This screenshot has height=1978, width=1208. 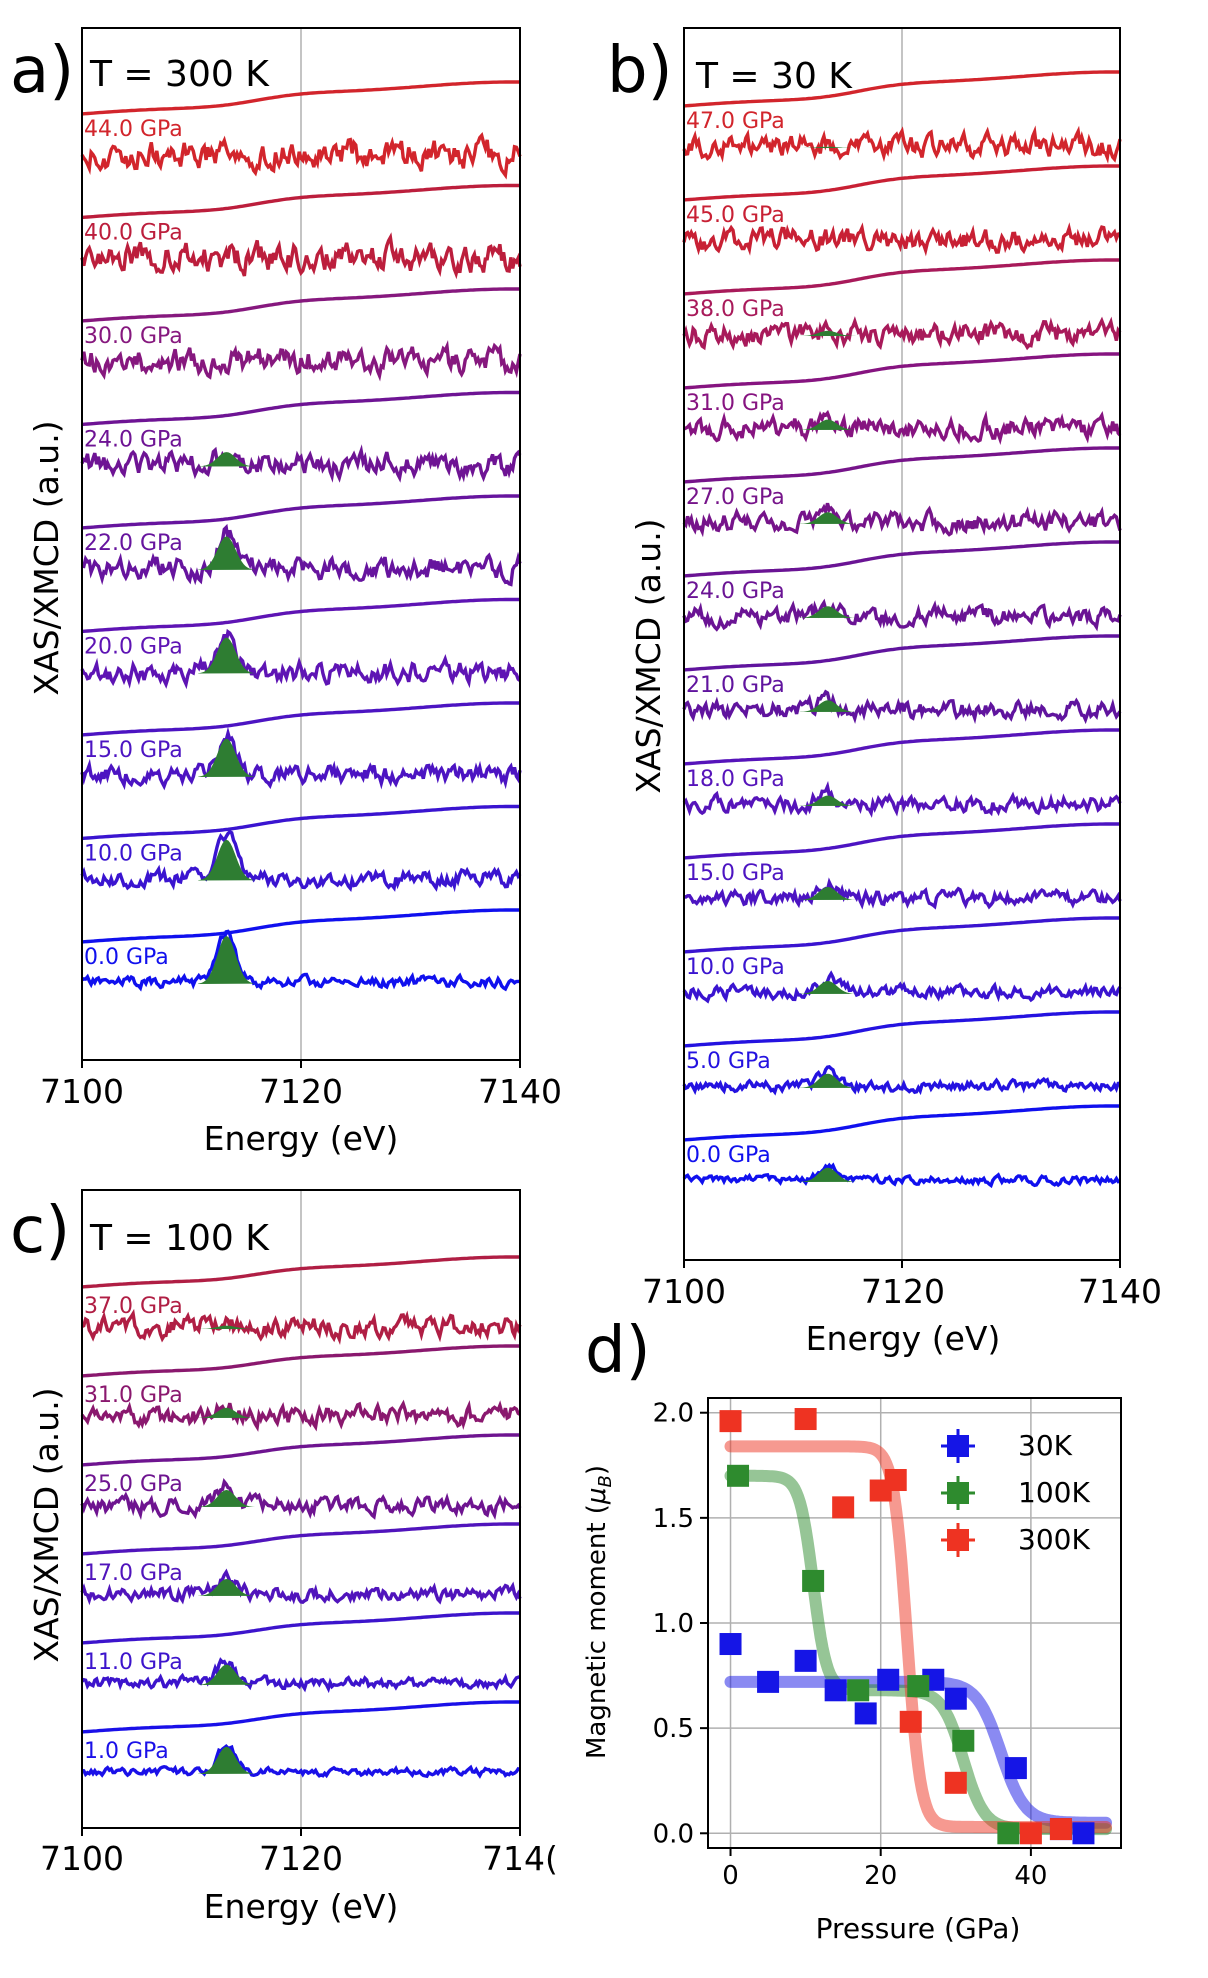 I want to click on pressure-label-a-3: 20.0 GPa, so click(x=133, y=647).